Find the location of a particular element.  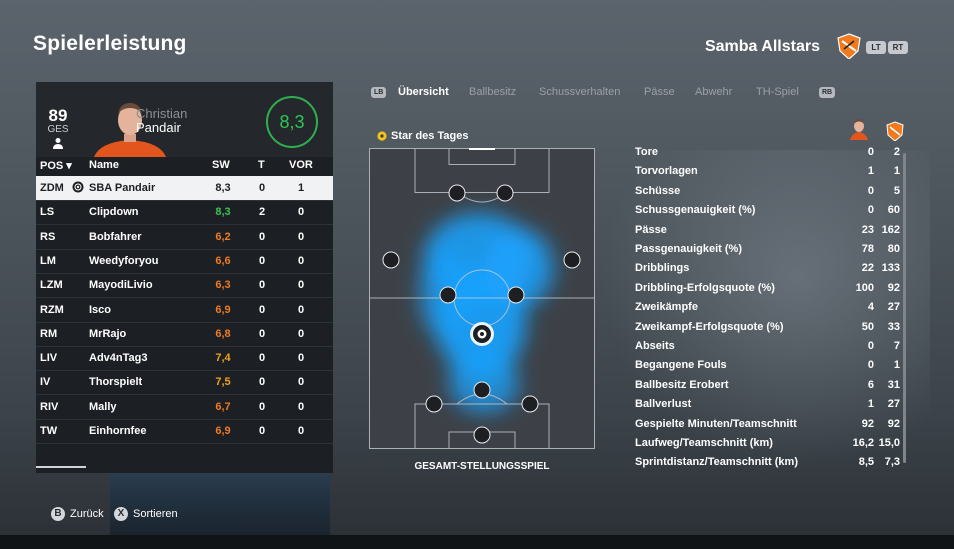

table-row: LZM MayodiLivio 6,3 0 0 is located at coordinates (184, 286).